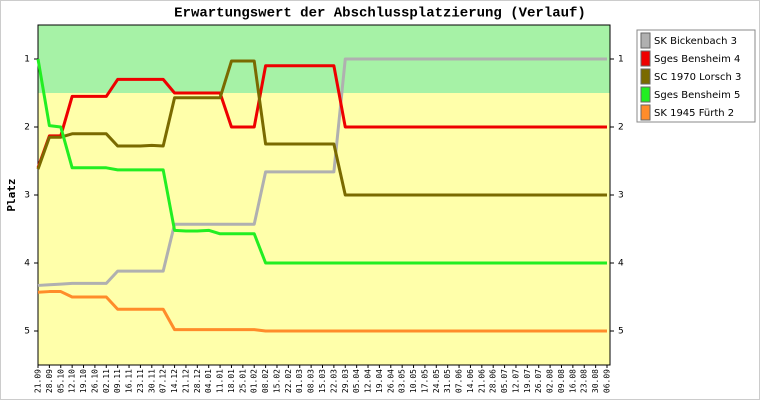 The height and width of the screenshot is (400, 760). I want to click on x-tick-label: 02.11, so click(106, 381).